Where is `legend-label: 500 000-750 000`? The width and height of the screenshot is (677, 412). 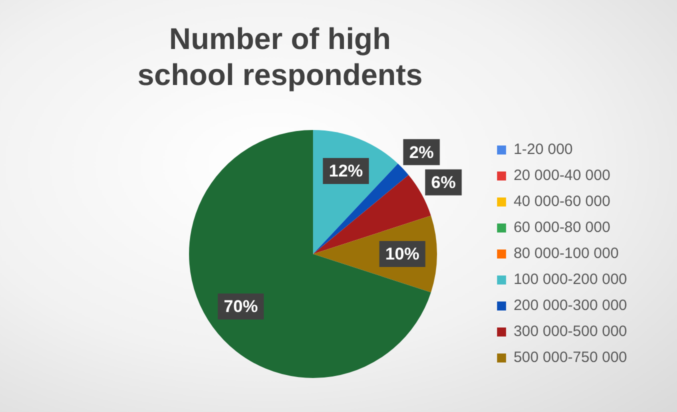 legend-label: 500 000-750 000 is located at coordinates (570, 357).